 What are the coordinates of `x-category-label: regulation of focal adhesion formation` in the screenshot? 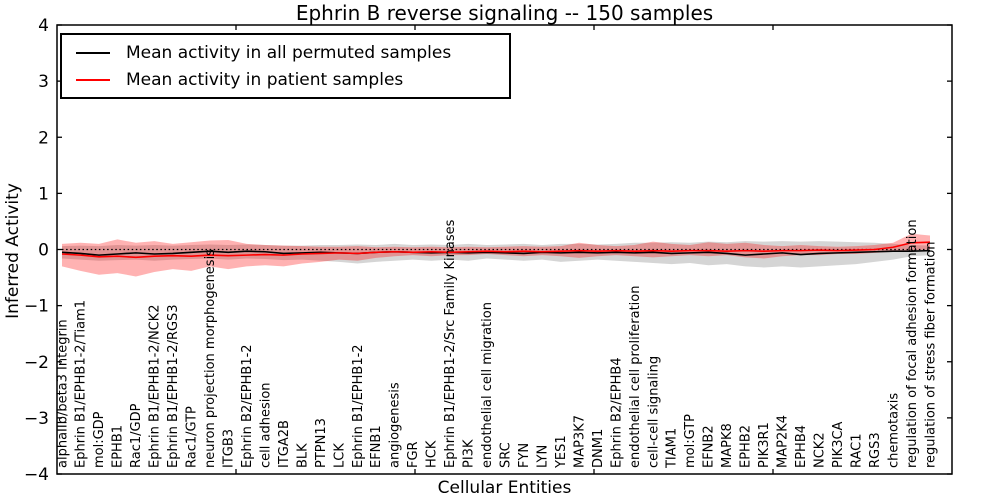 It's located at (912, 343).